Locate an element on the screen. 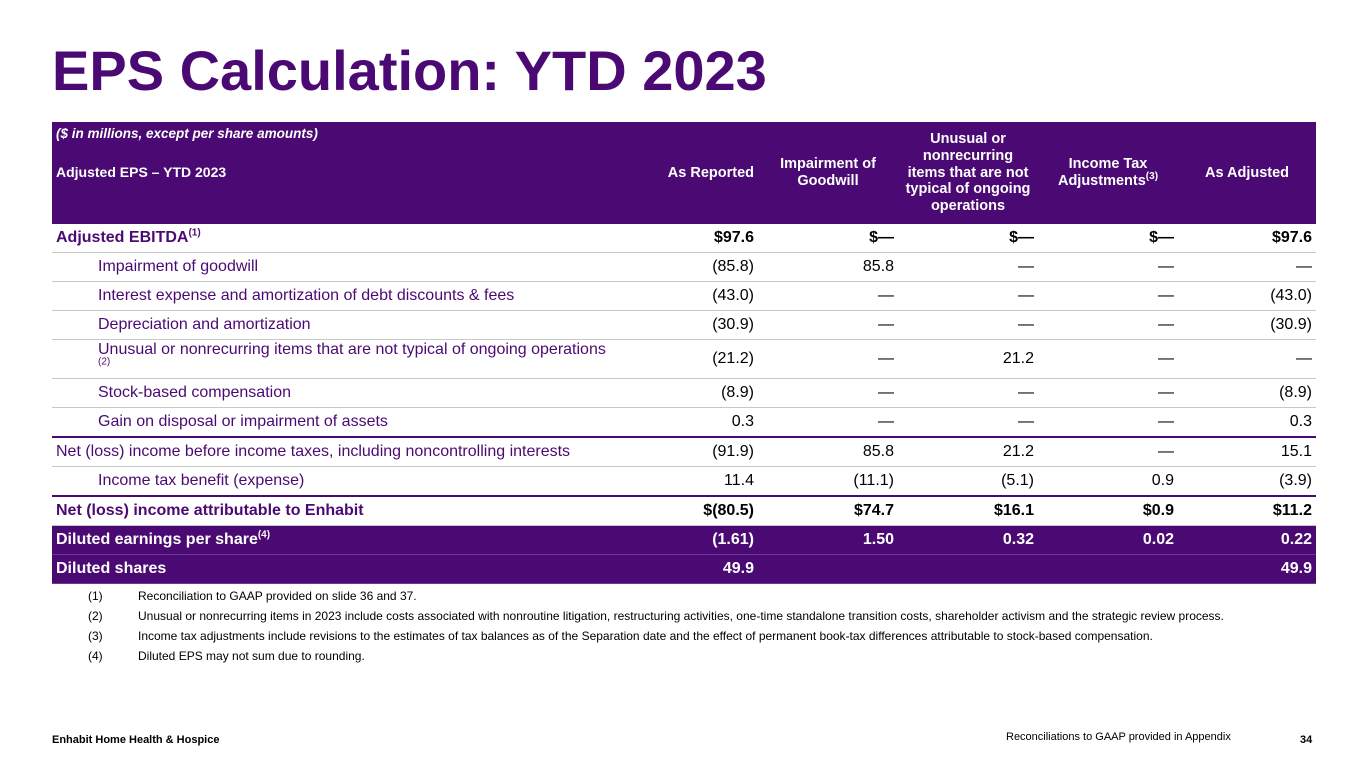 The image size is (1365, 768). value-cell: (5.1) is located at coordinates (968, 481).